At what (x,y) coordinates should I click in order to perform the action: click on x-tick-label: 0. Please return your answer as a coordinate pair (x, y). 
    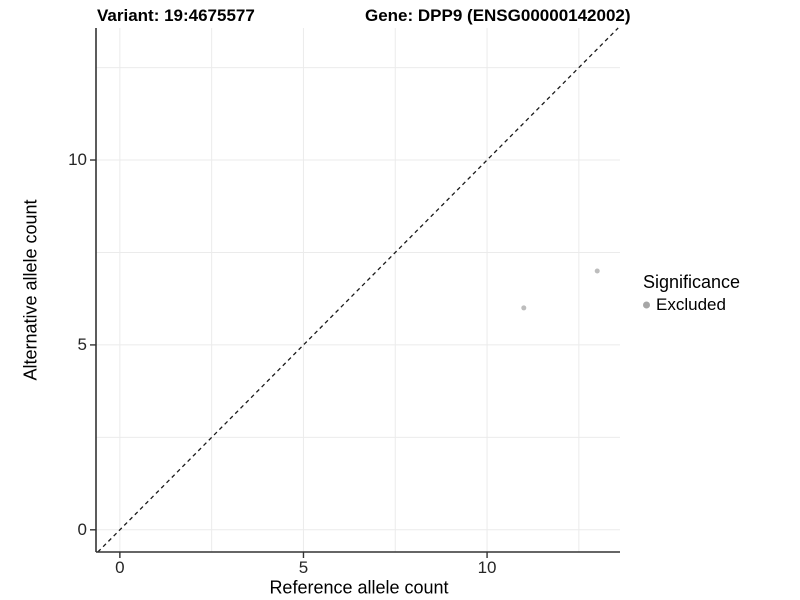
    Looking at the image, I should click on (120, 567).